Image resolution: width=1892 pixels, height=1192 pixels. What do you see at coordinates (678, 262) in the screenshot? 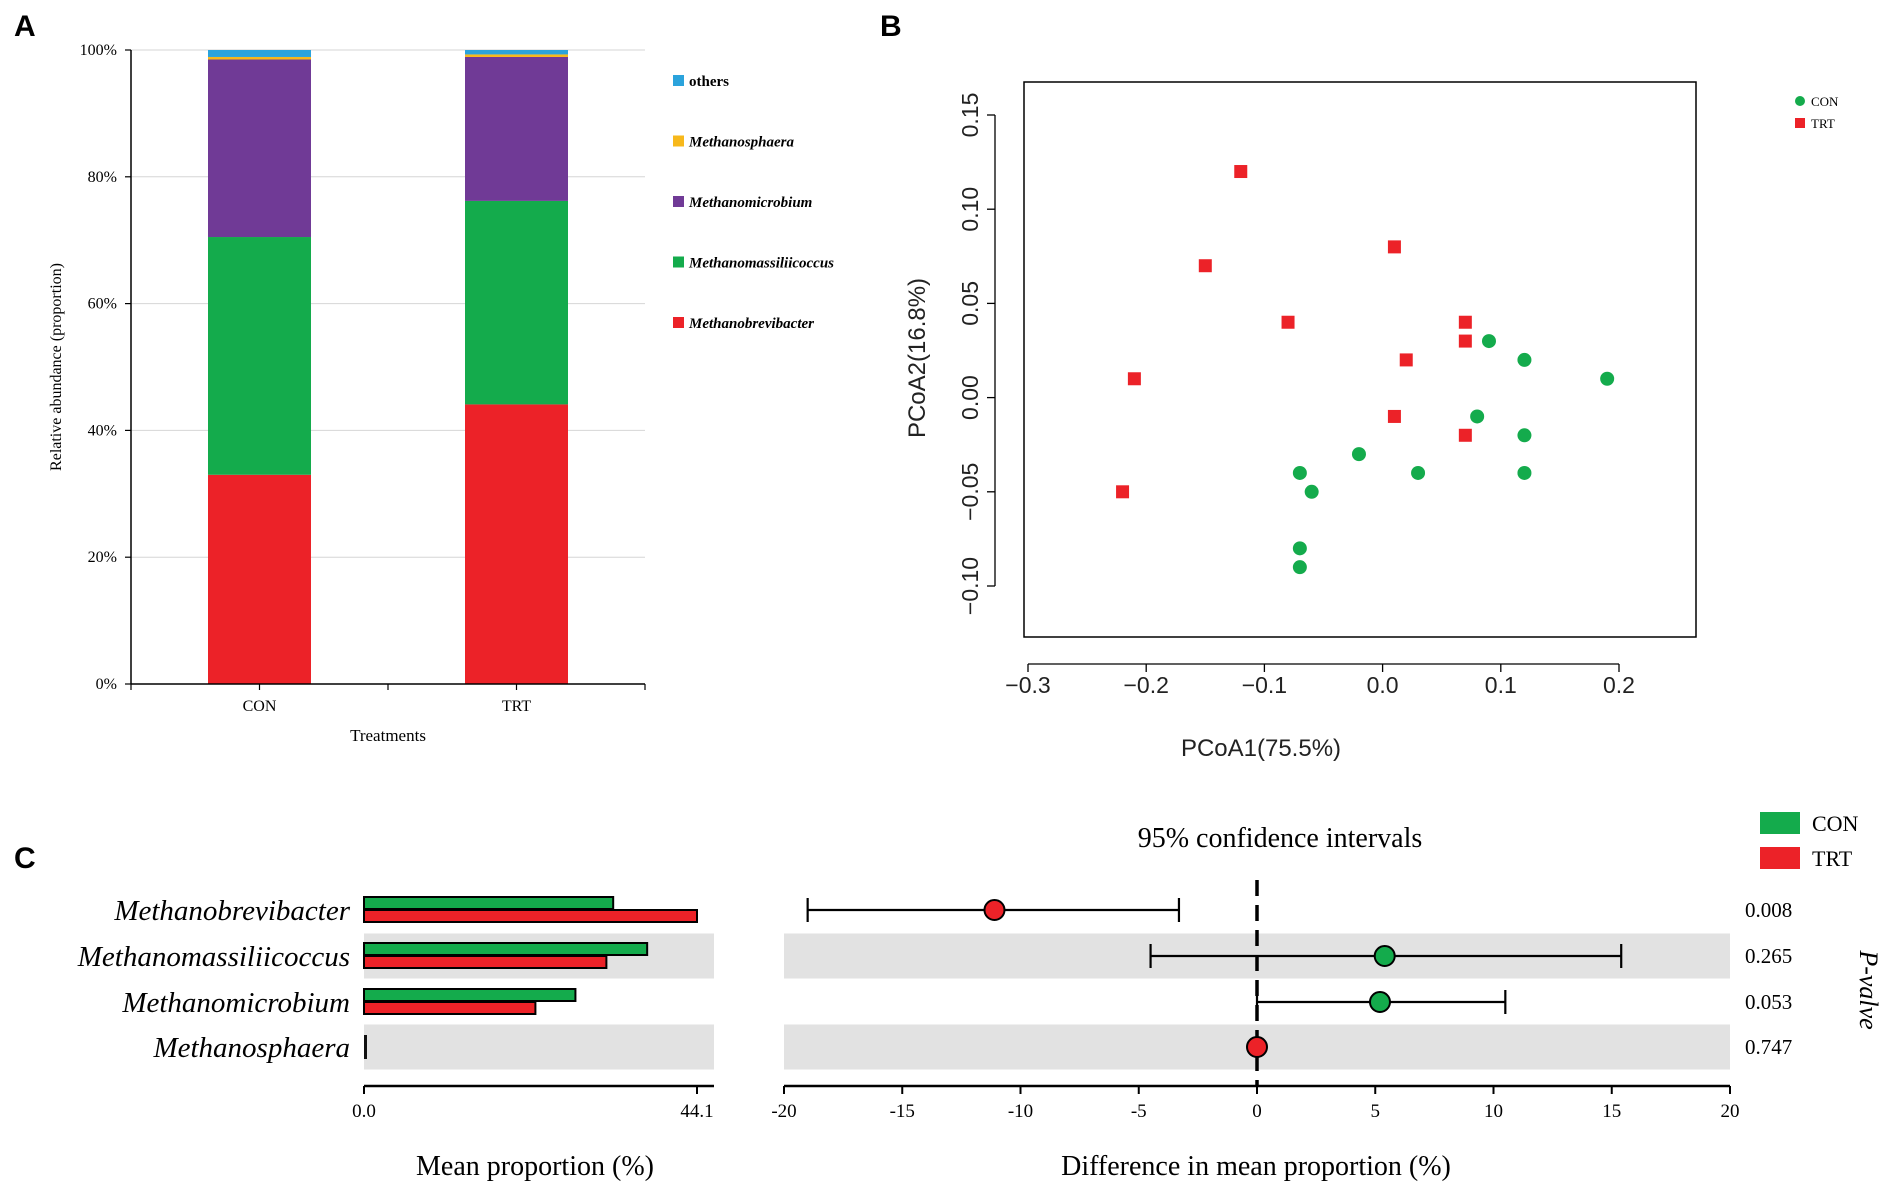
I see `panel-a-legend-swatch-methanomassiliicoccus` at bounding box center [678, 262].